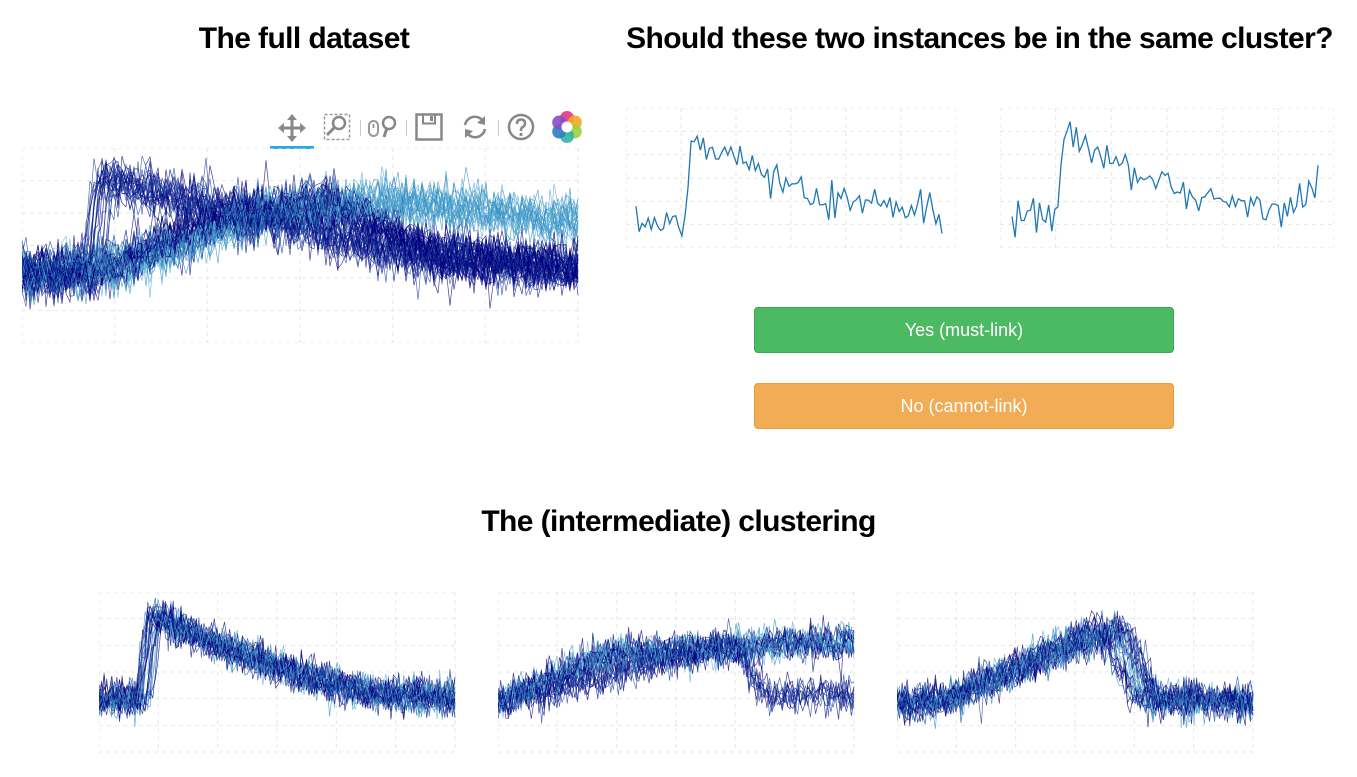 The width and height of the screenshot is (1357, 777). I want to click on full-dataset-title: The full dataset, so click(304, 38).